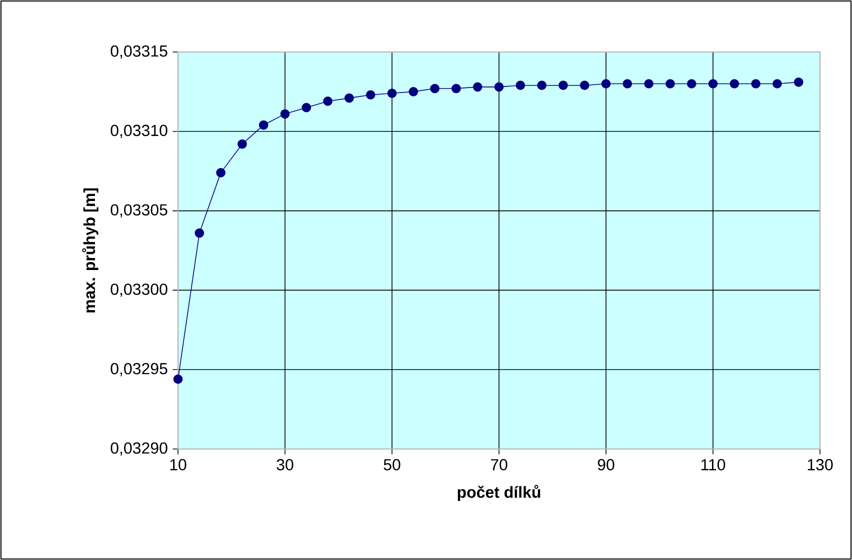 This screenshot has width=852, height=560. What do you see at coordinates (499, 493) in the screenshot?
I see `x-axis-title: počet dílků` at bounding box center [499, 493].